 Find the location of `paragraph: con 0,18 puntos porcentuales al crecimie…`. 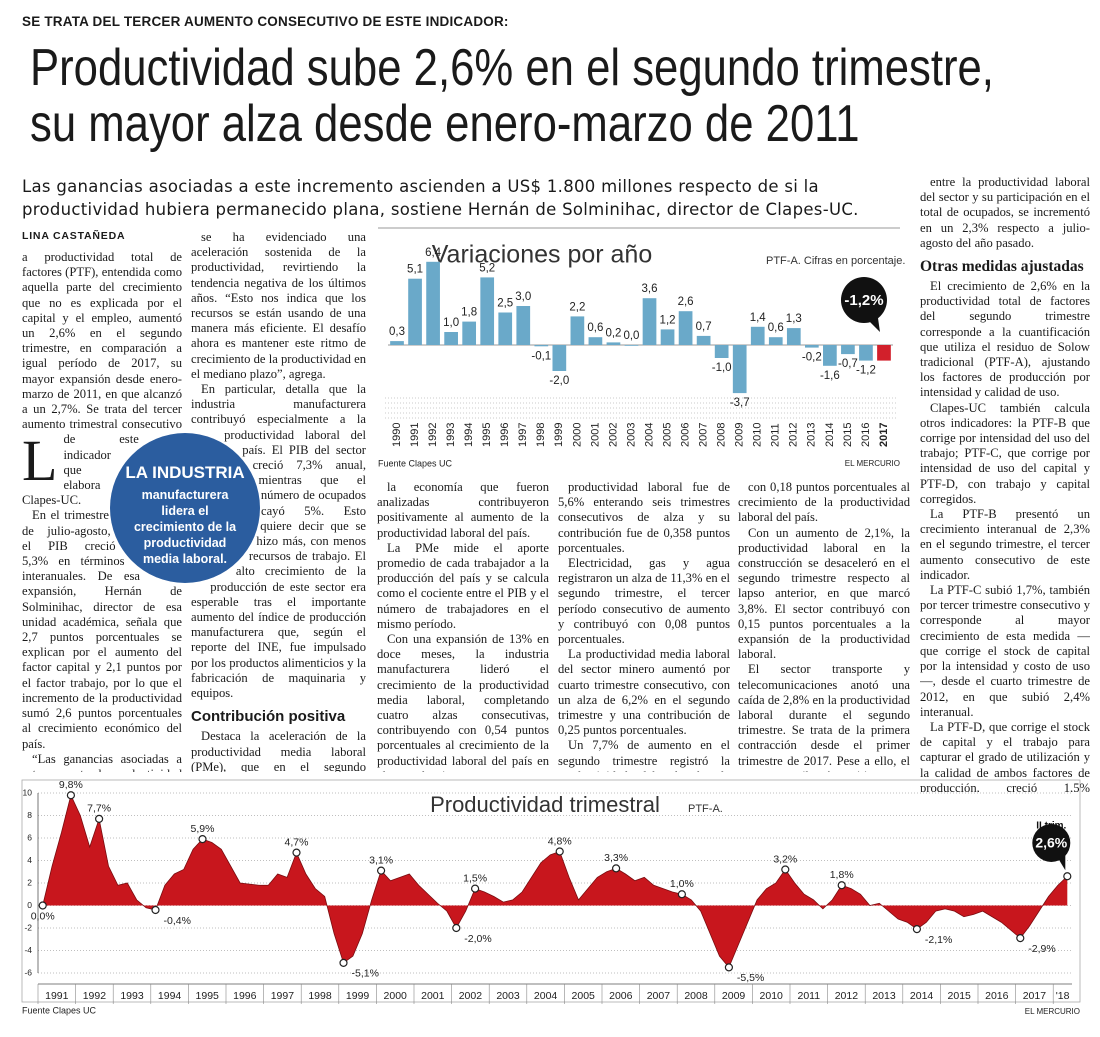

paragraph: con 0,18 puntos porcentuales al crecimie… is located at coordinates (824, 502).